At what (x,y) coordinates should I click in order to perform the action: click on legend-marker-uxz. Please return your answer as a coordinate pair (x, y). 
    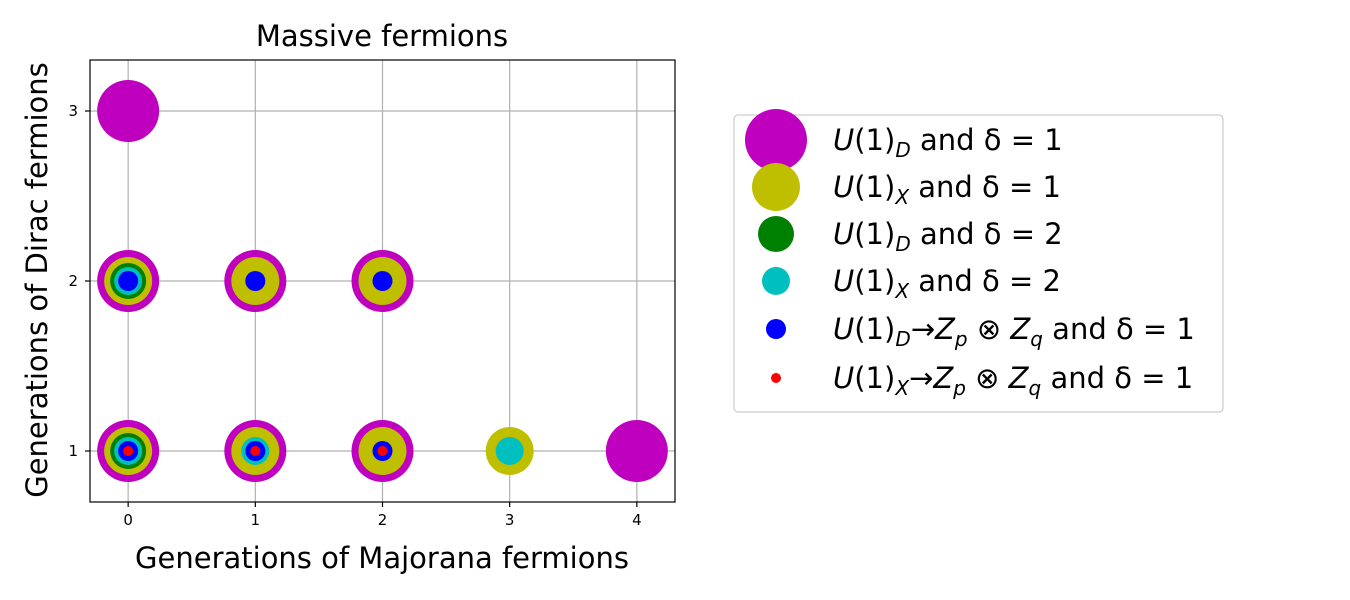
    Looking at the image, I should click on (776, 378).